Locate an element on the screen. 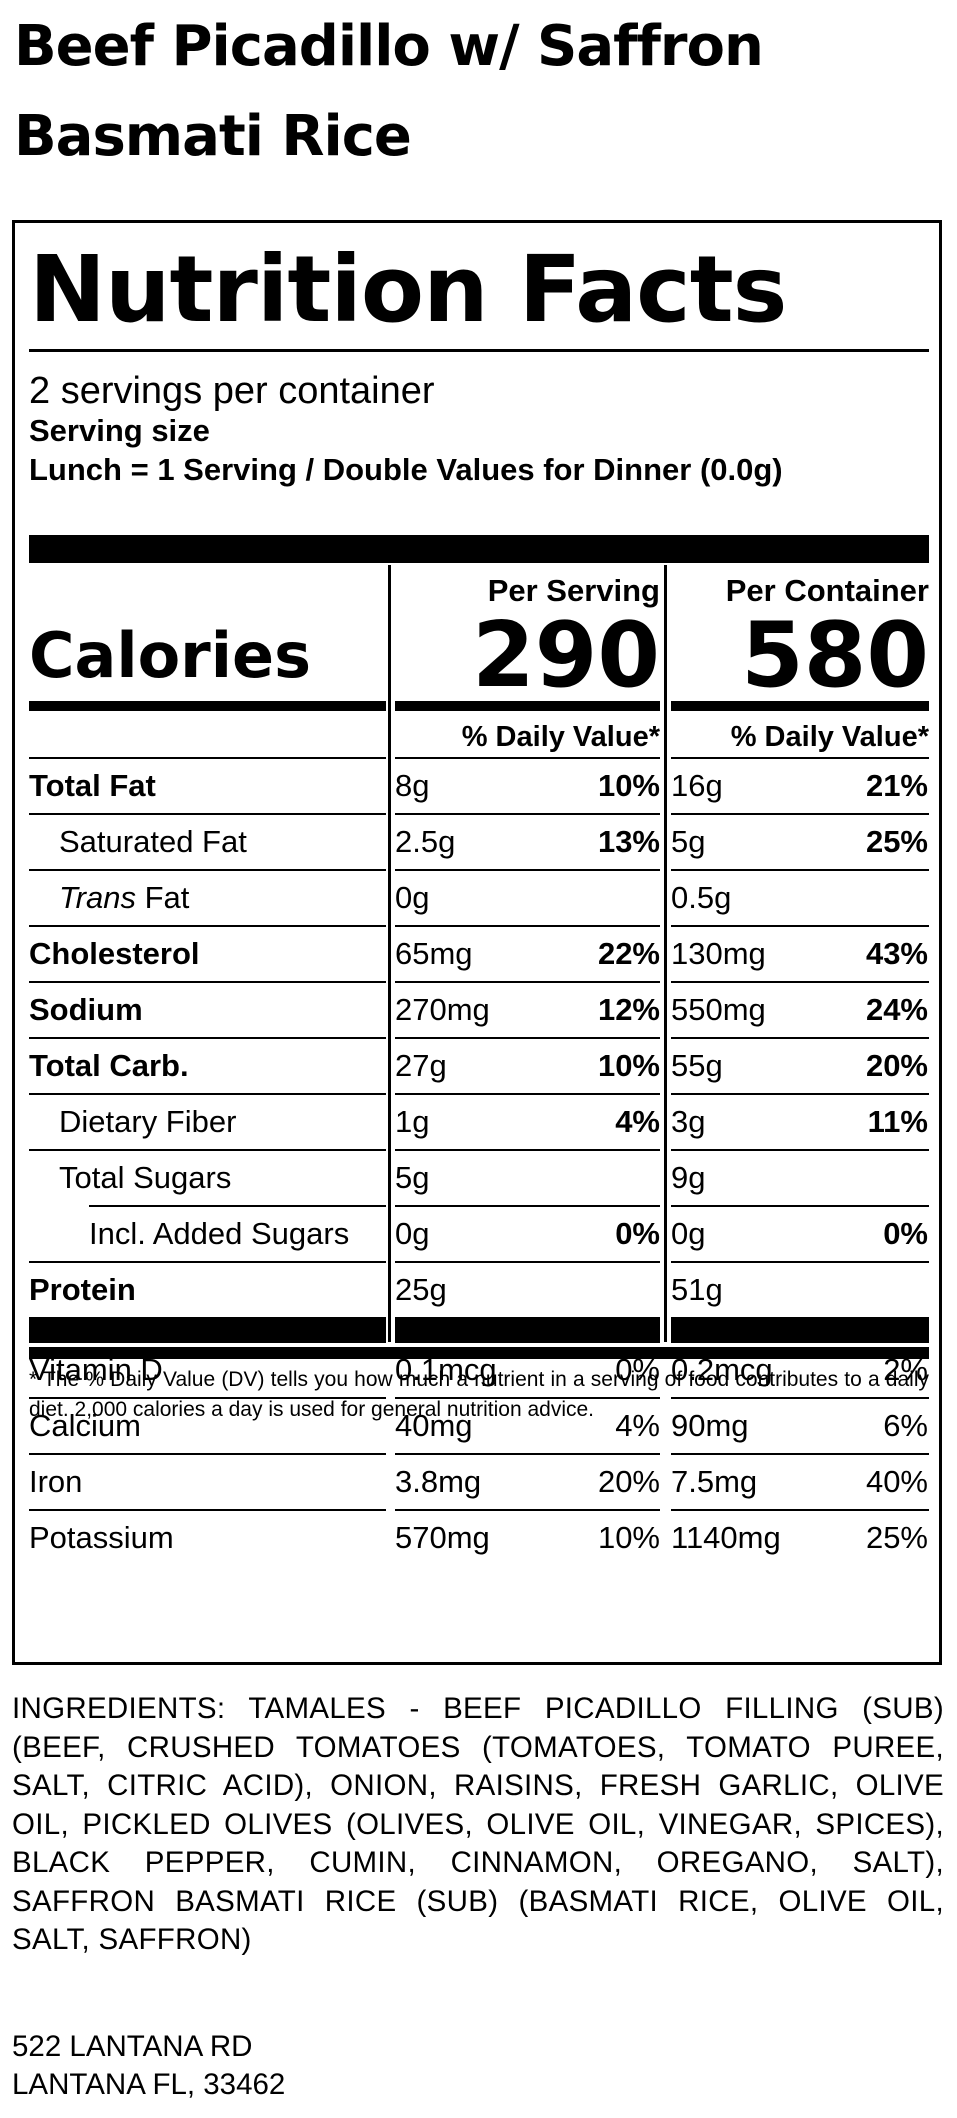  nutrient-name: Dietary Fiber is located at coordinates (148, 1121).